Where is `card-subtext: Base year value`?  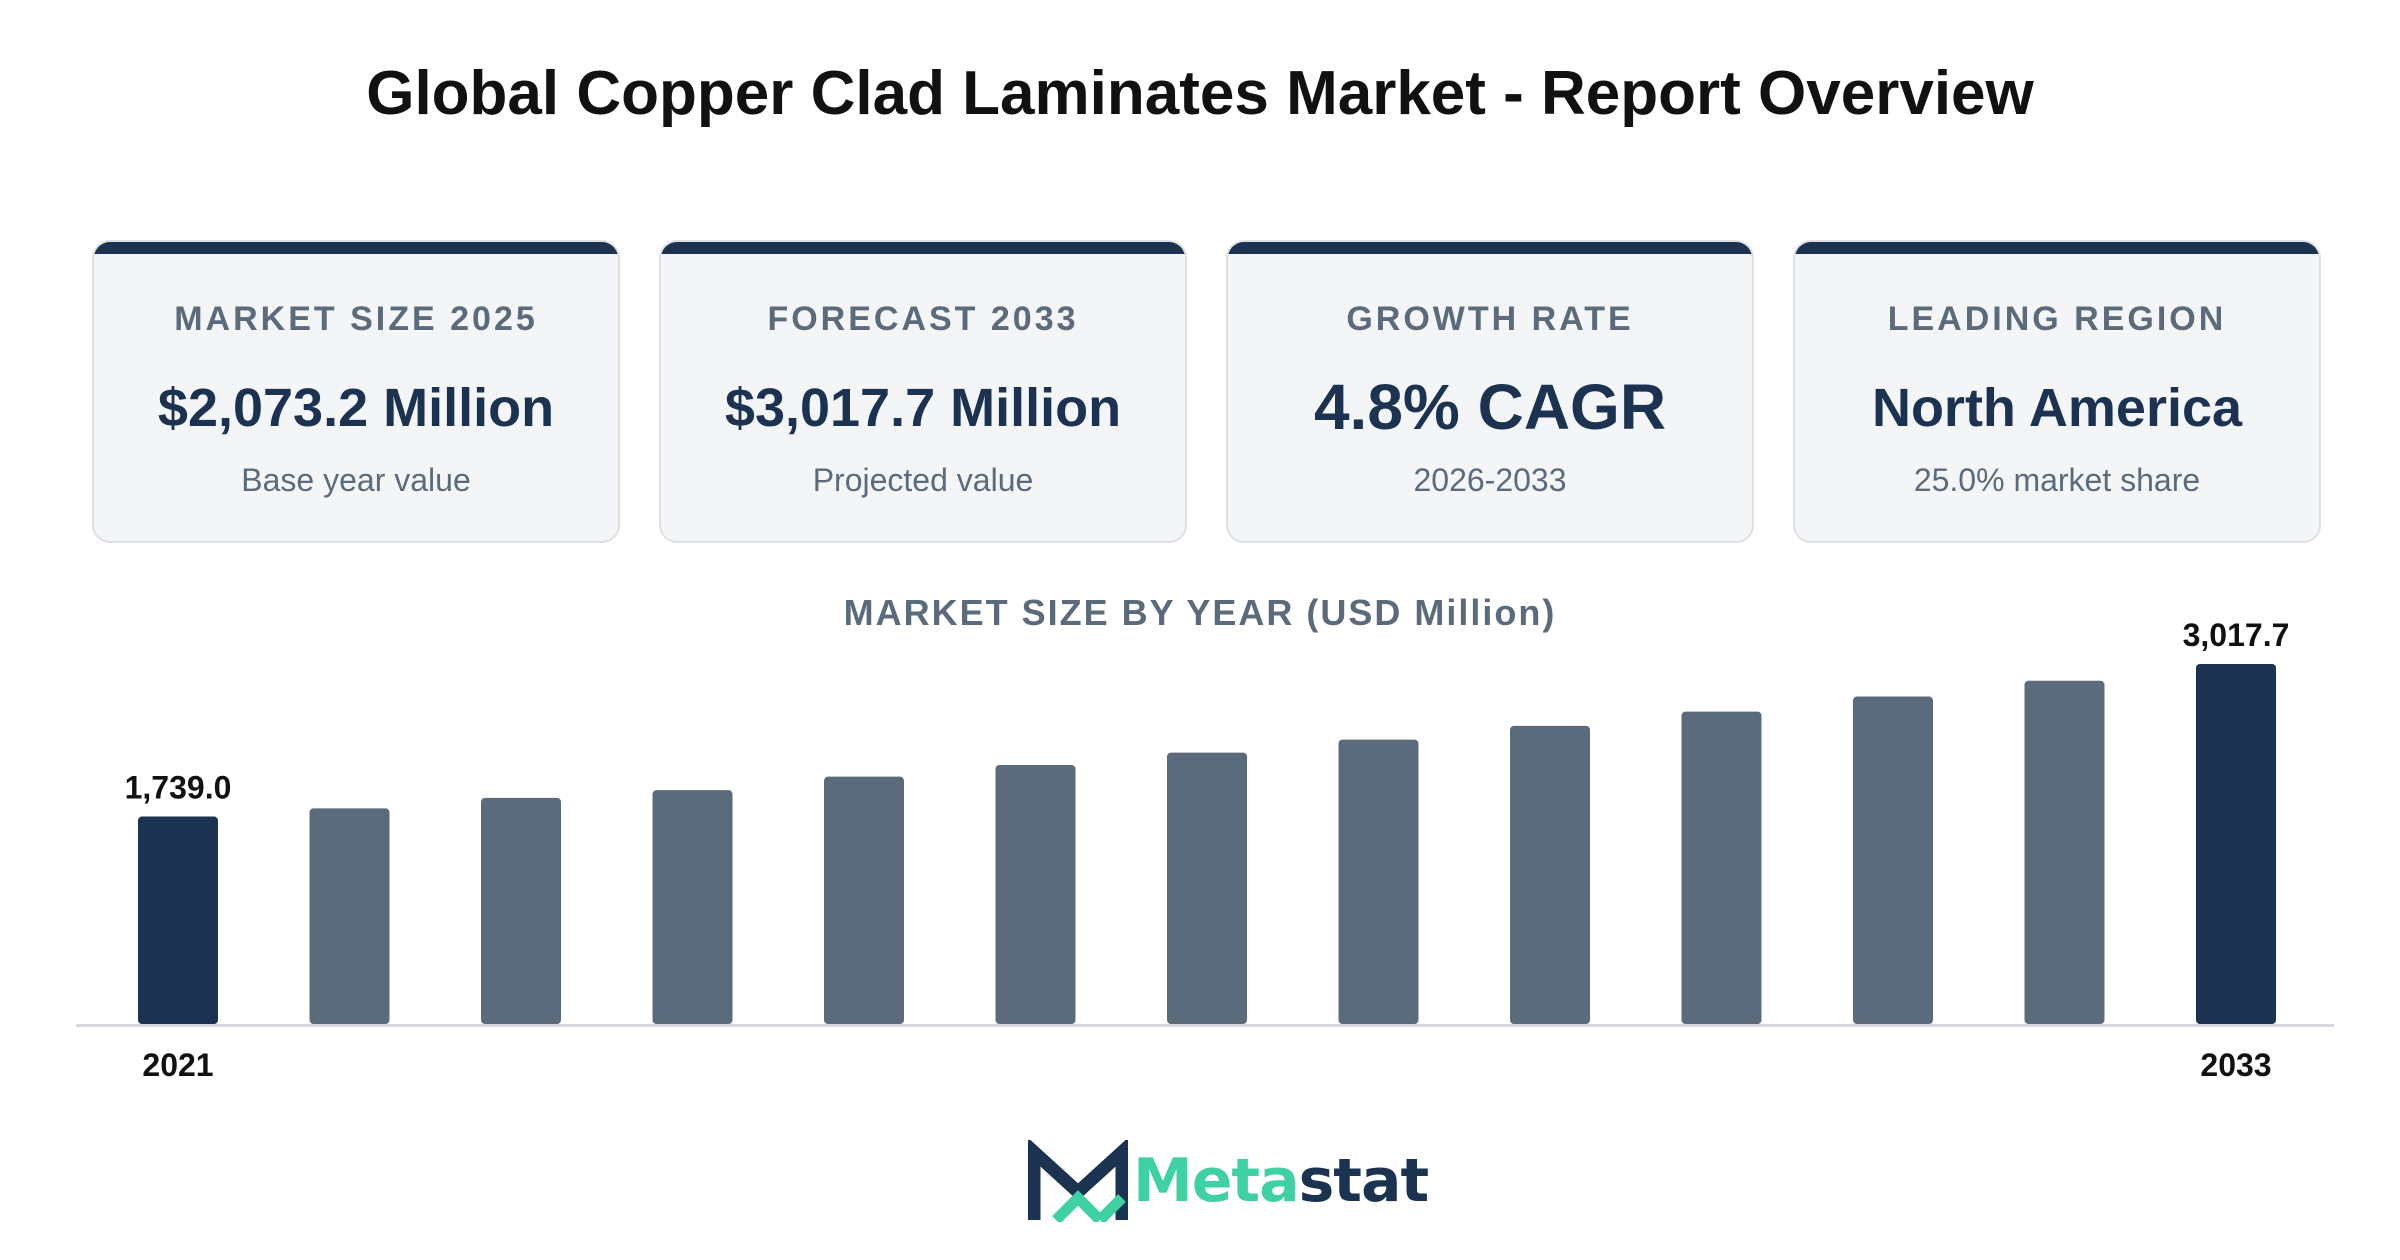 card-subtext: Base year value is located at coordinates (356, 480).